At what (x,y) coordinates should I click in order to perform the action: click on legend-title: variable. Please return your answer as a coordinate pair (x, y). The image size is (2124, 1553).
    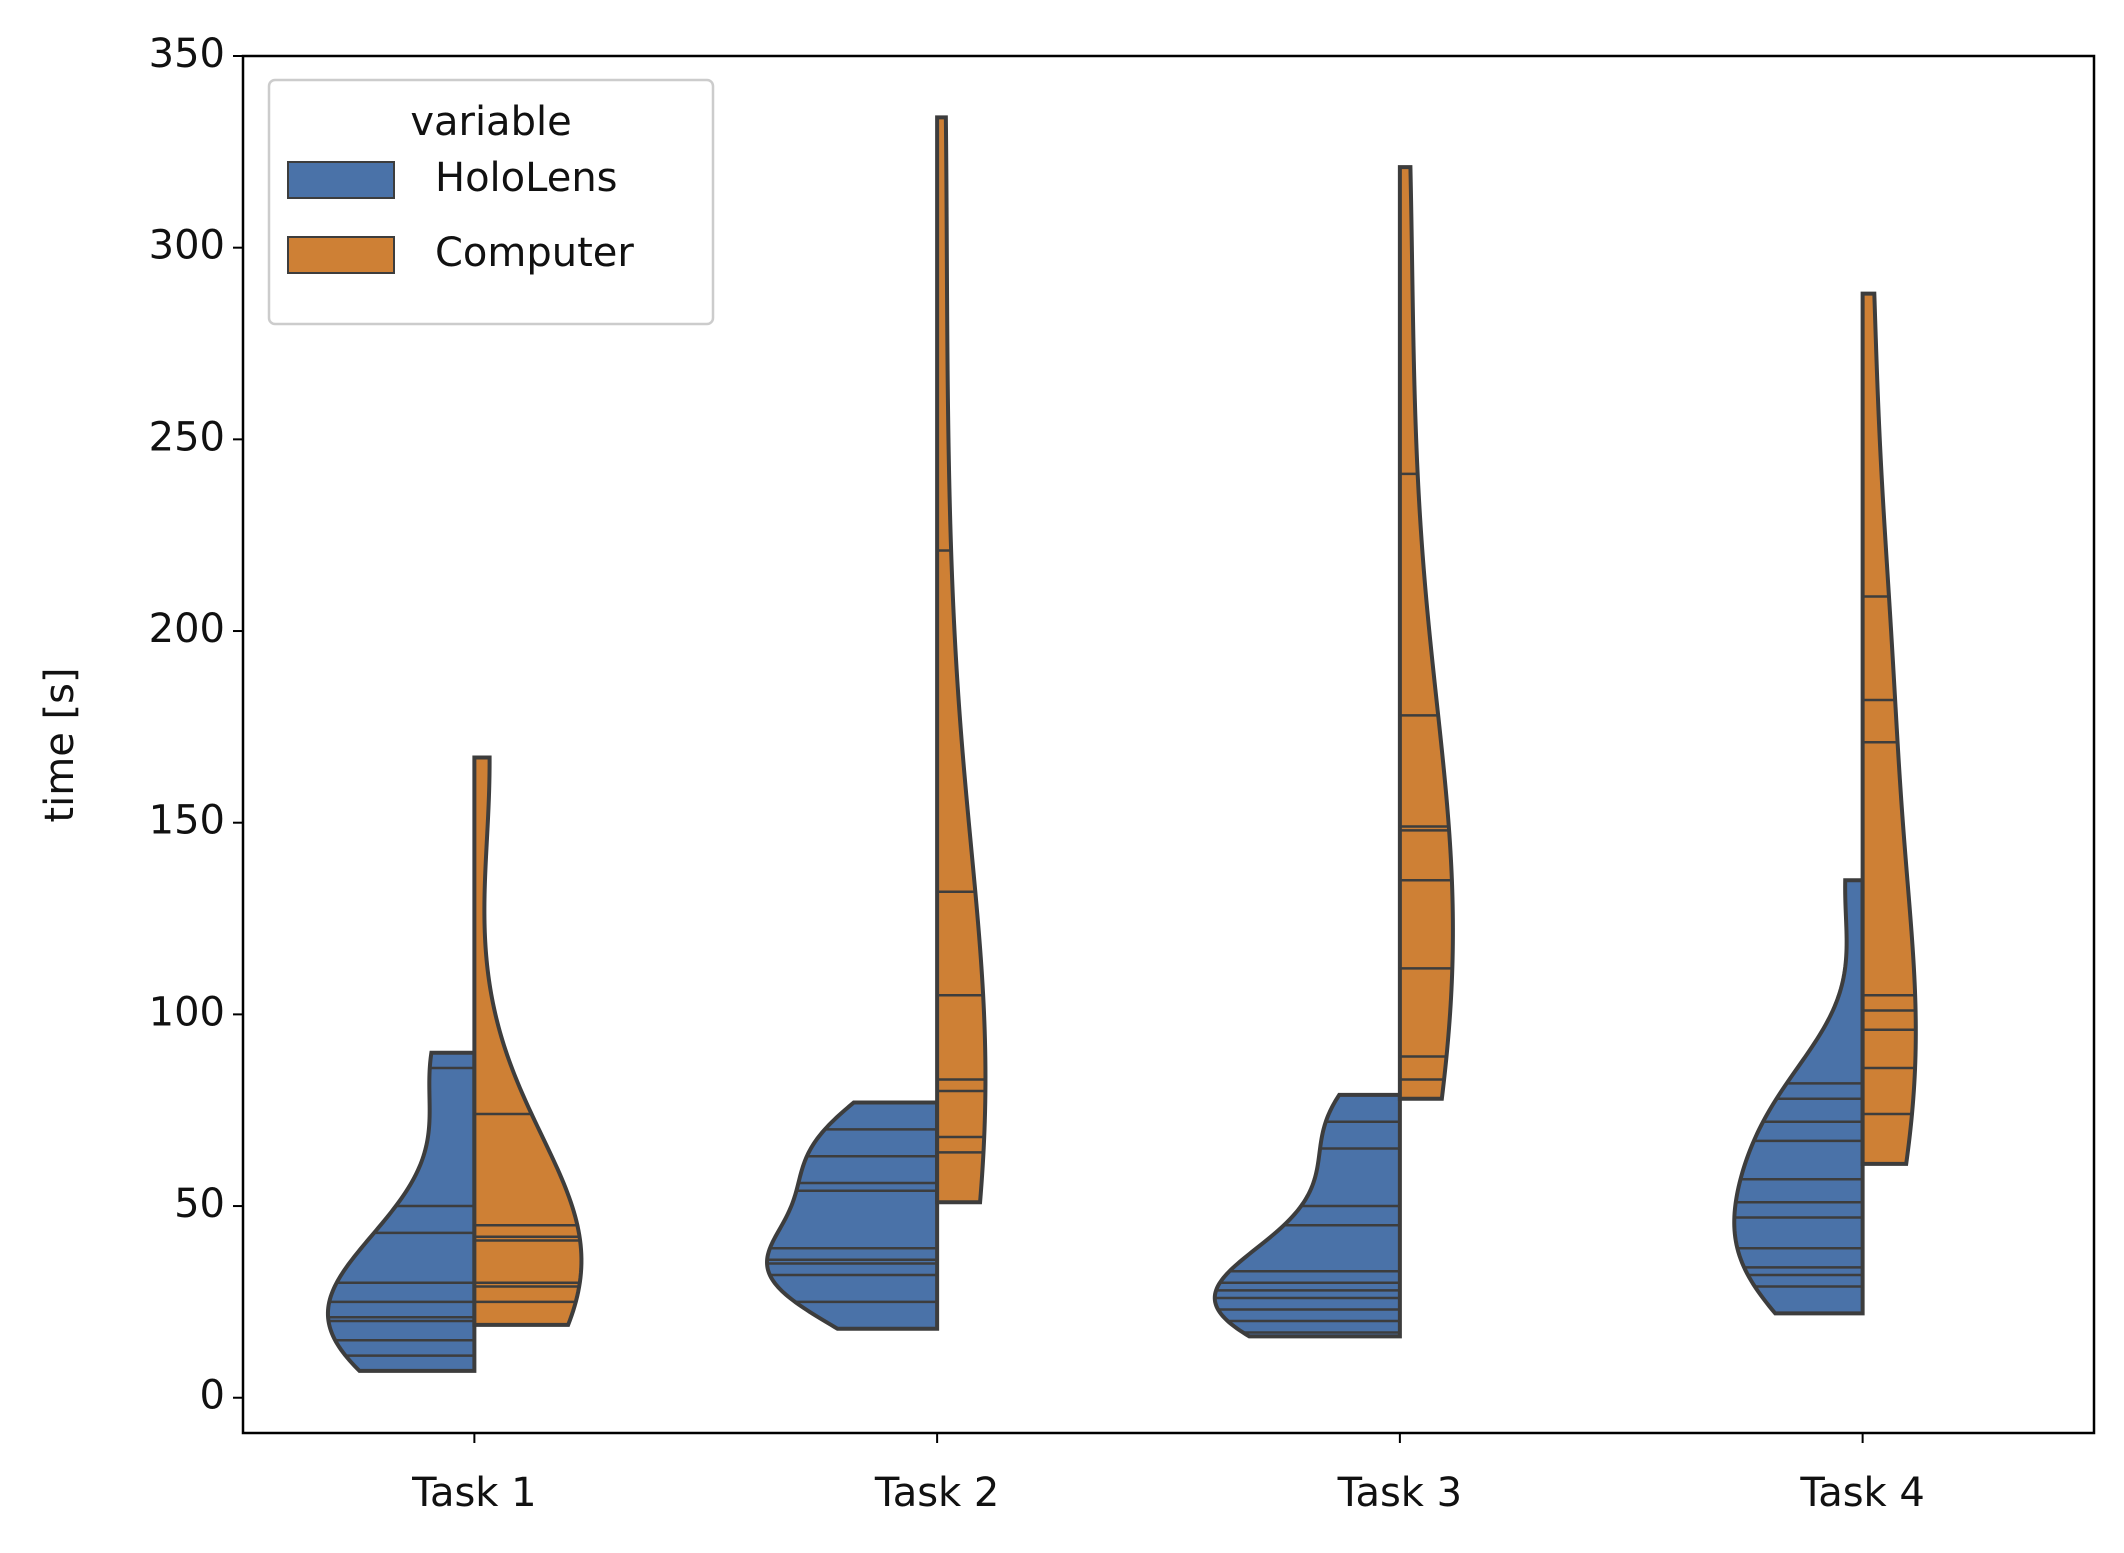
    Looking at the image, I should click on (490, 122).